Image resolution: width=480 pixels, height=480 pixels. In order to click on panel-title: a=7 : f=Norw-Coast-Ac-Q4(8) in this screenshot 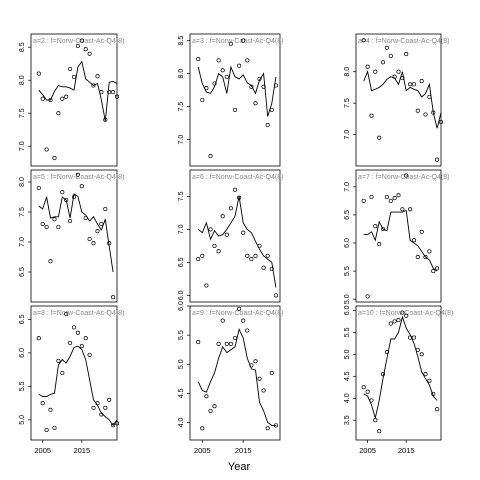, I will do `click(403, 177)`.